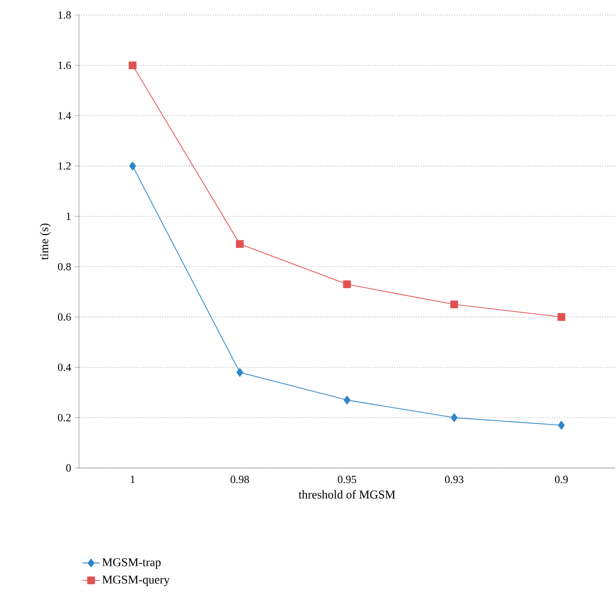 The width and height of the screenshot is (616, 608). What do you see at coordinates (131, 563) in the screenshot?
I see `legend-label: MGSM-trap` at bounding box center [131, 563].